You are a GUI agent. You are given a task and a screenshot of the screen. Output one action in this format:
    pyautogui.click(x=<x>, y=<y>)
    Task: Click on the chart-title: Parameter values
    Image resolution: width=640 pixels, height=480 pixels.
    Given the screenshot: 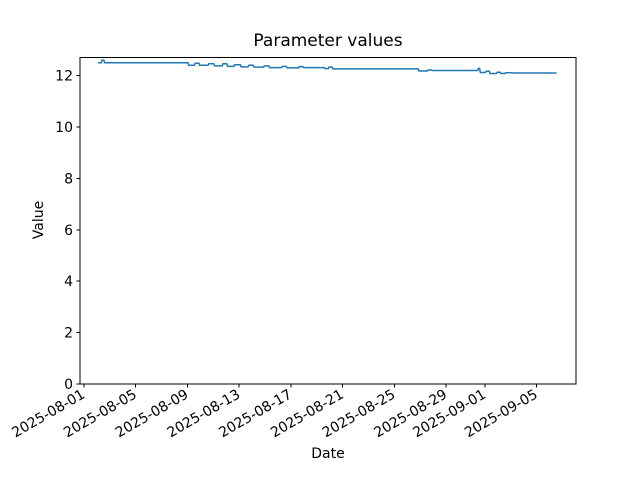 What is the action you would take?
    pyautogui.click(x=328, y=41)
    